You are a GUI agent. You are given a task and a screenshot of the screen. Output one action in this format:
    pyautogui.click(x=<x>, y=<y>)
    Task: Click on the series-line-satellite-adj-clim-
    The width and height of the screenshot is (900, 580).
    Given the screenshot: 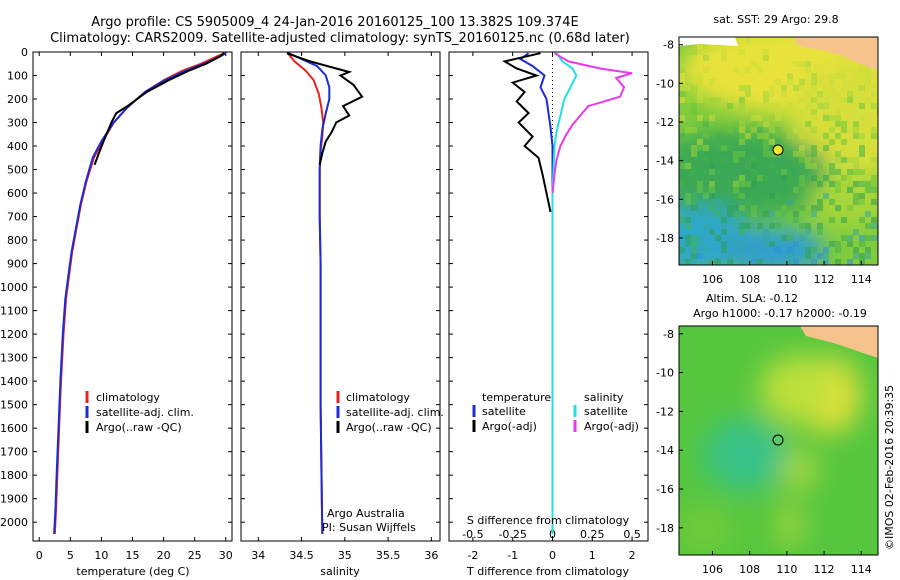 What is the action you would take?
    pyautogui.click(x=309, y=293)
    